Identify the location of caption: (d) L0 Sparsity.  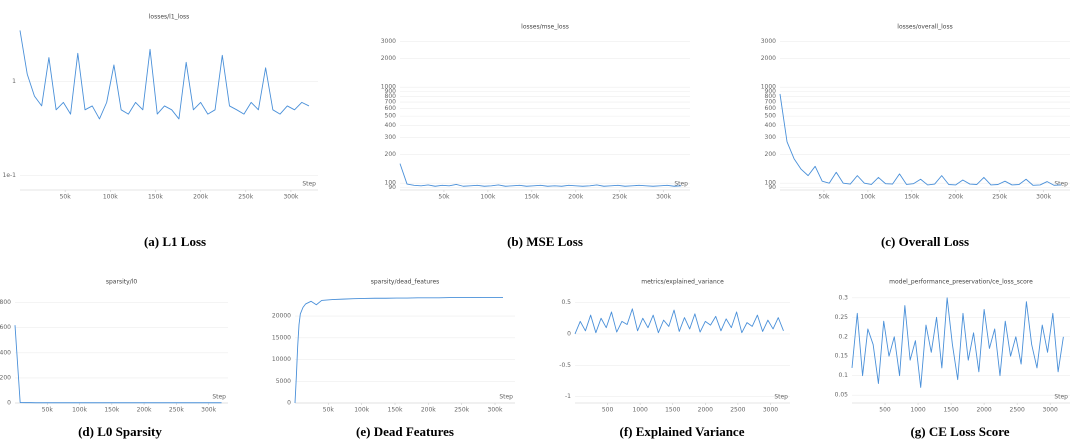
(120, 431).